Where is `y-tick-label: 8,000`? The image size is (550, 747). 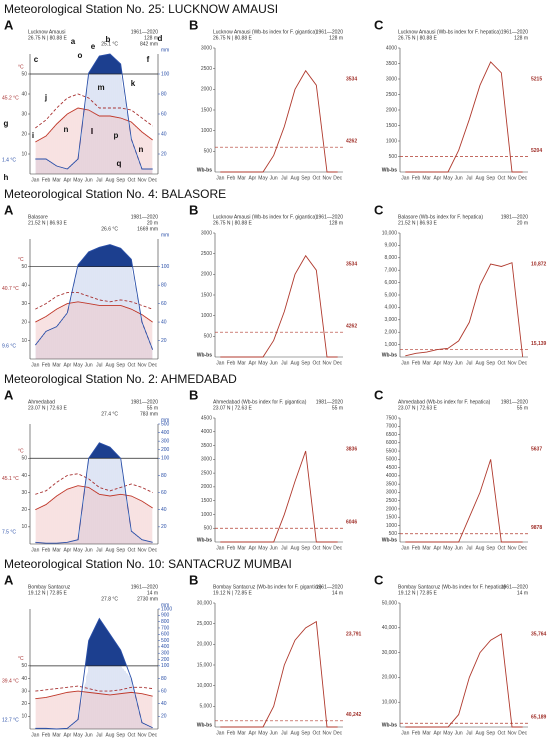 y-tick-label: 8,000 is located at coordinates (390, 258).